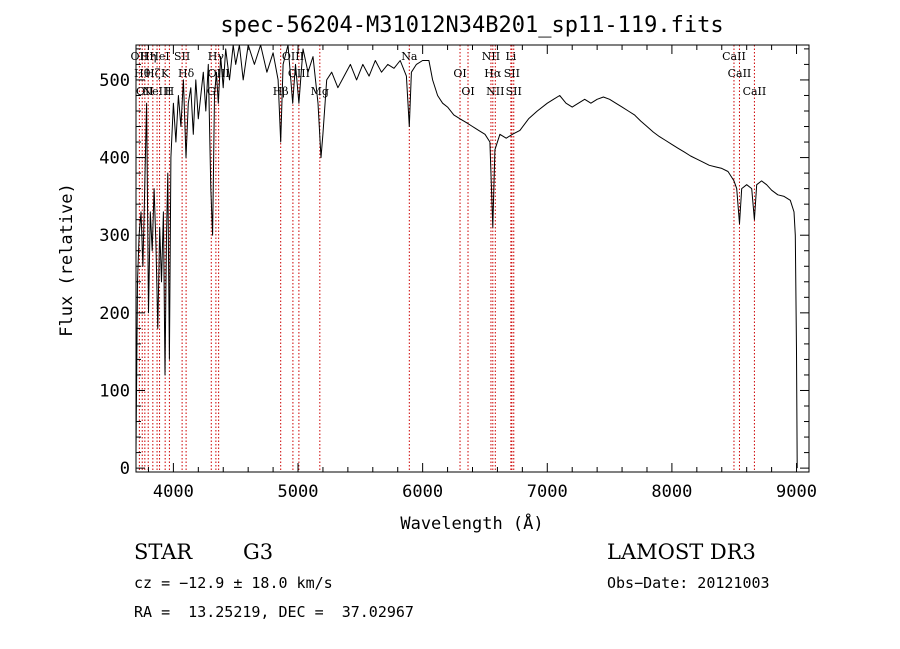  Describe the element at coordinates (274, 612) in the screenshot. I see `coordinates: RA = 13.25219, DEC = 37.02967` at that location.